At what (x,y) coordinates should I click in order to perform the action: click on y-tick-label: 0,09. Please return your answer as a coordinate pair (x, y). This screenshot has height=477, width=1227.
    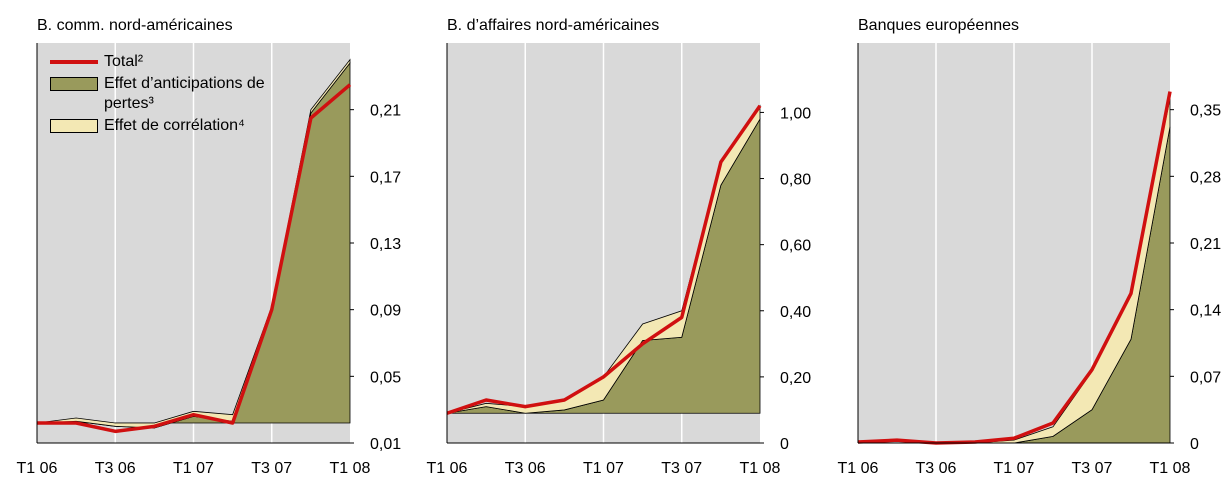
    Looking at the image, I should click on (385, 311).